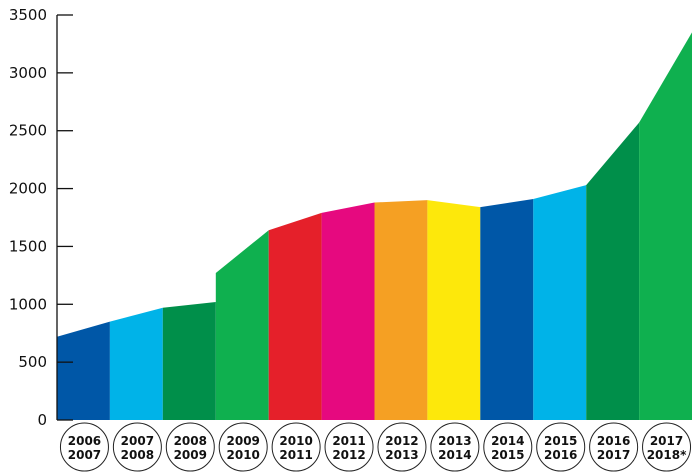  Describe the element at coordinates (454, 455) in the screenshot. I see `x-category-label-bottom: 2014` at that location.